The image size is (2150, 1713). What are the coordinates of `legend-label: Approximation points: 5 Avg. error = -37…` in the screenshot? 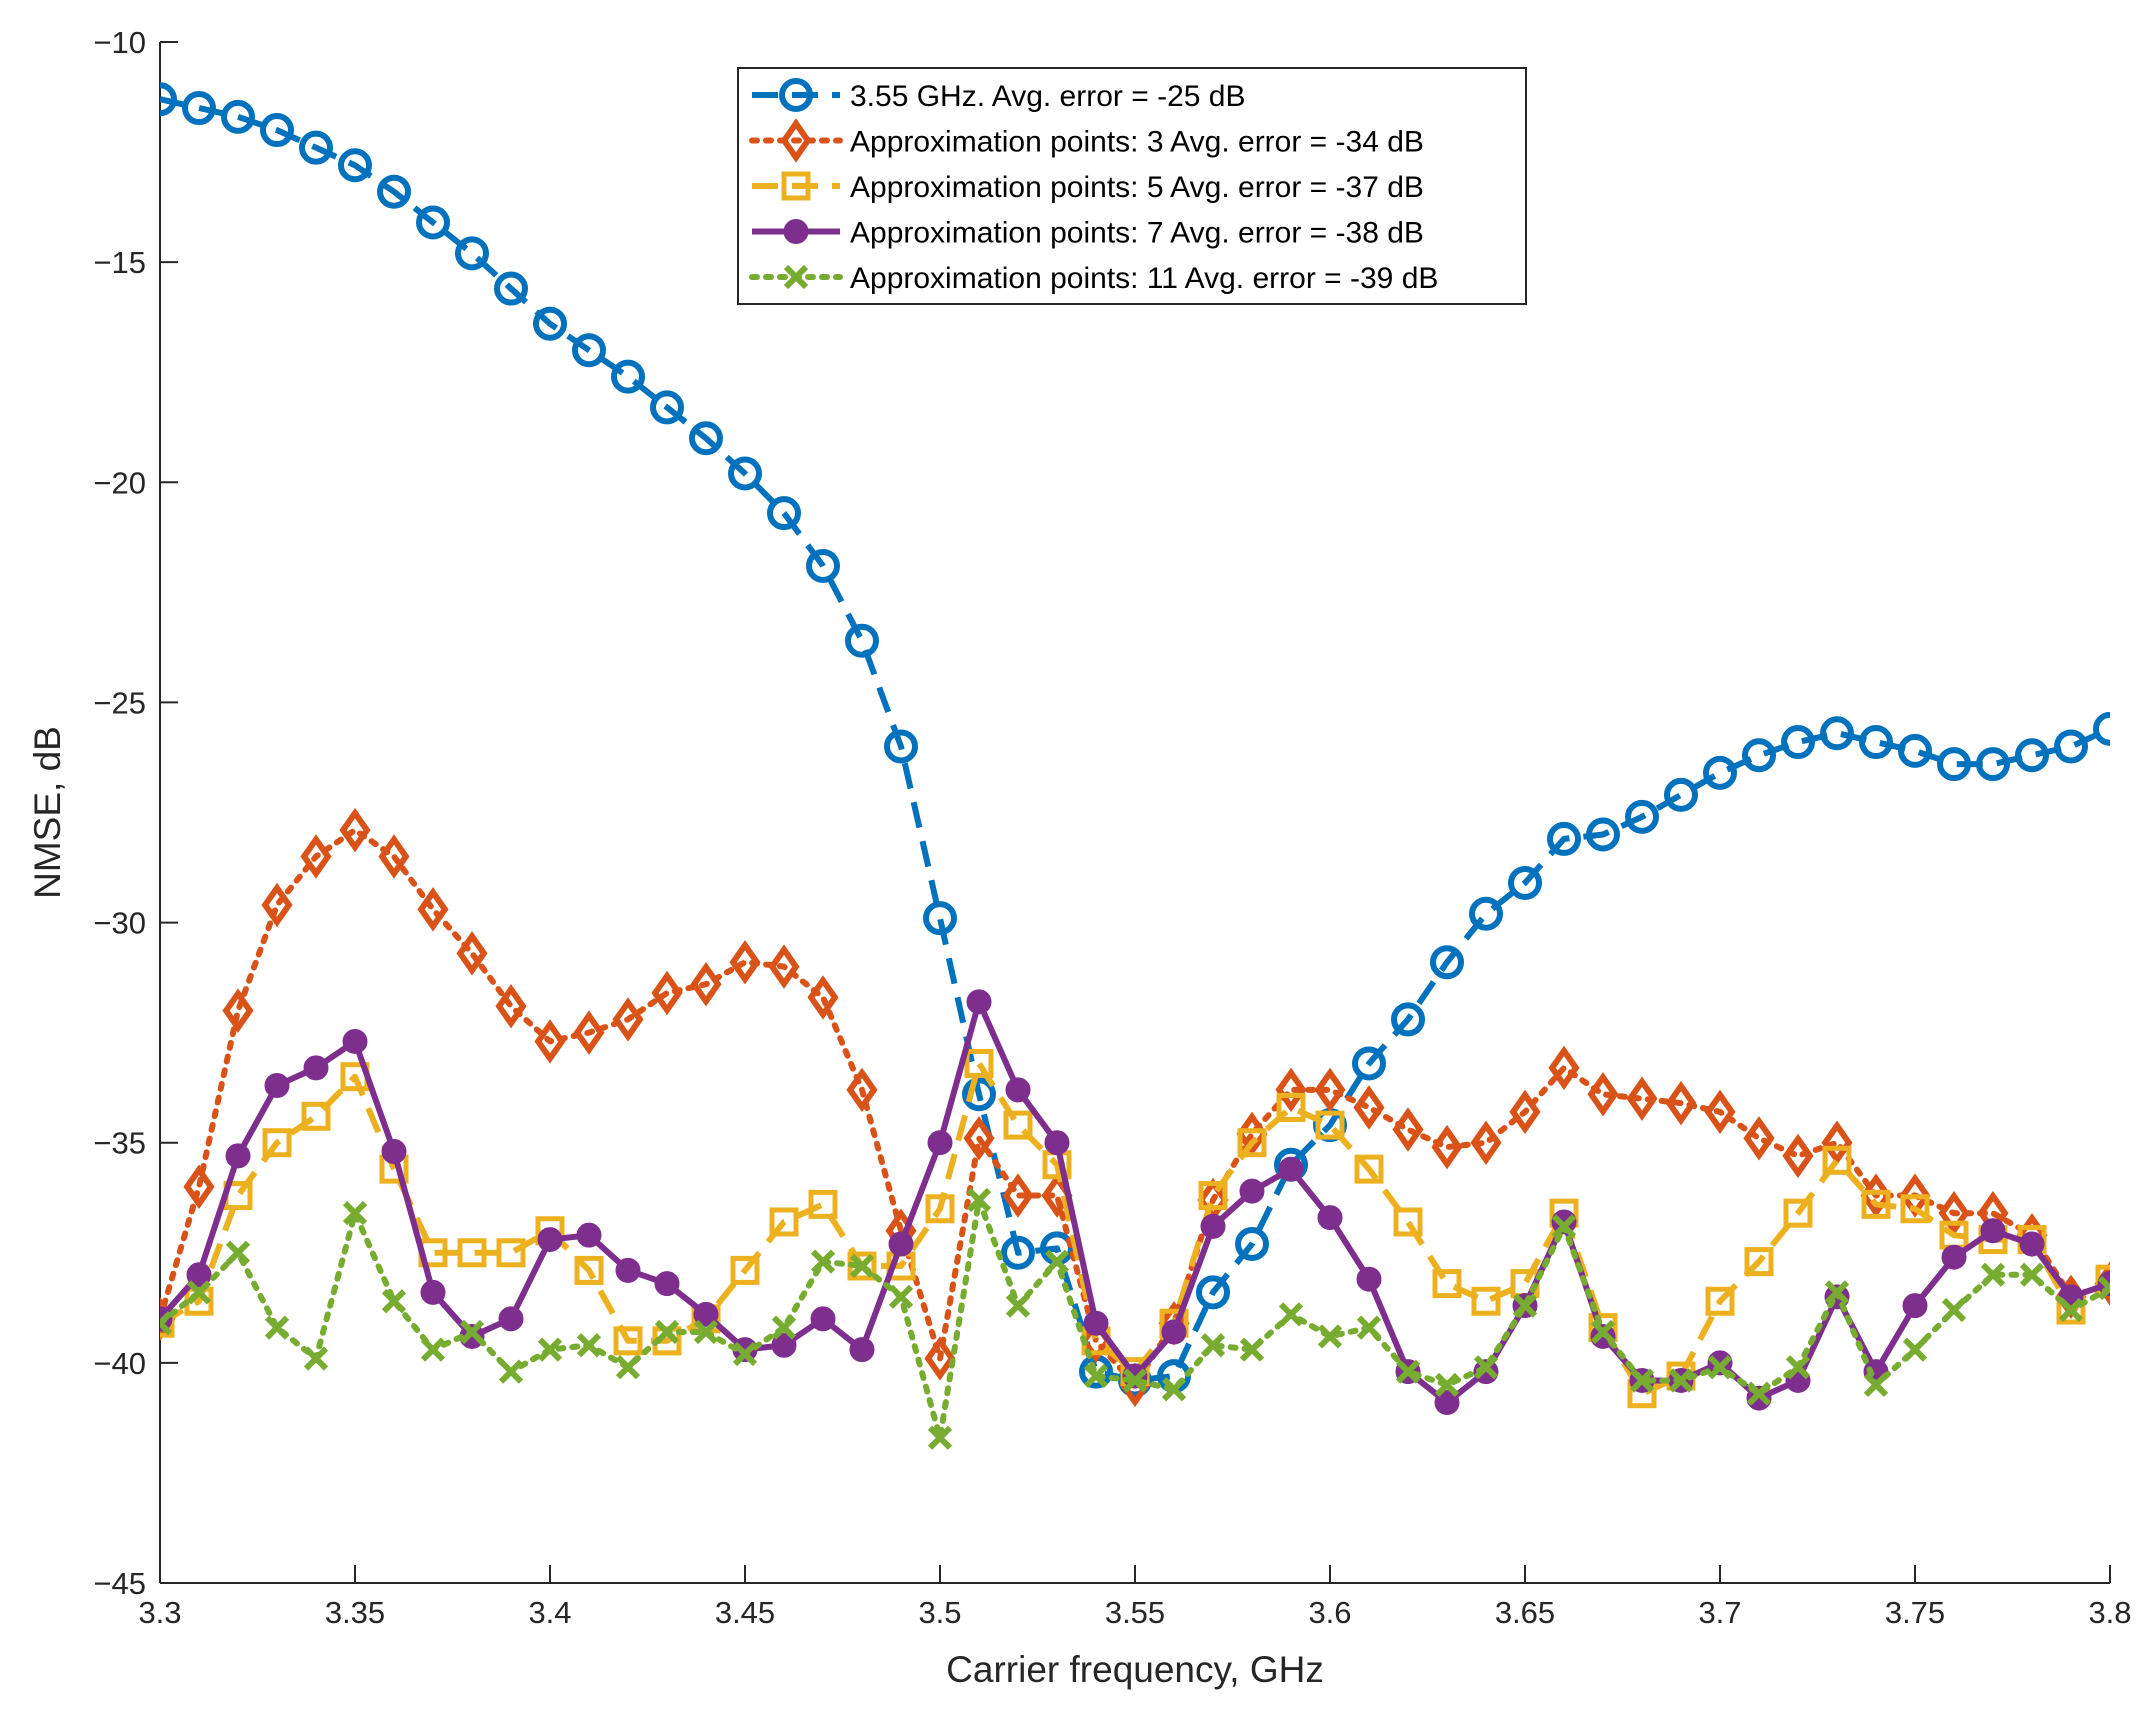 It's located at (1137, 187).